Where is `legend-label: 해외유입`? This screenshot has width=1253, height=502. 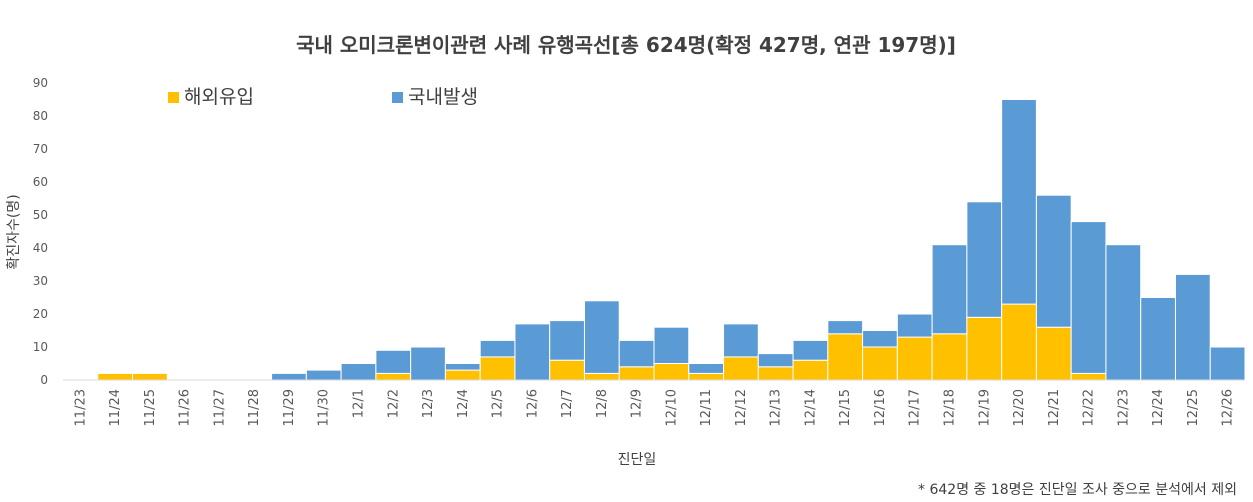
legend-label: 해외유입 is located at coordinates (219, 97).